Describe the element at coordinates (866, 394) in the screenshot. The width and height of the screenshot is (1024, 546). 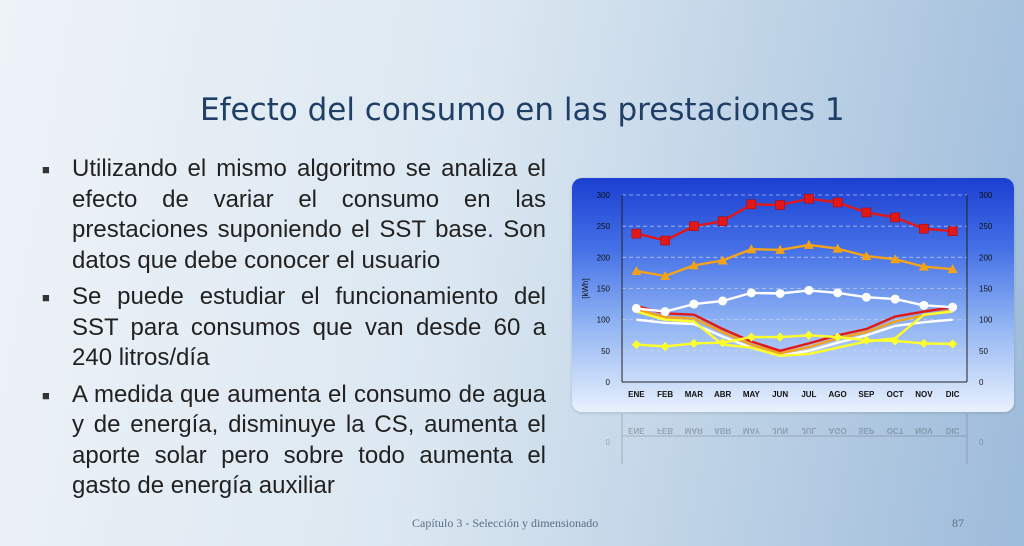
I see `x-tick-label: SEP` at that location.